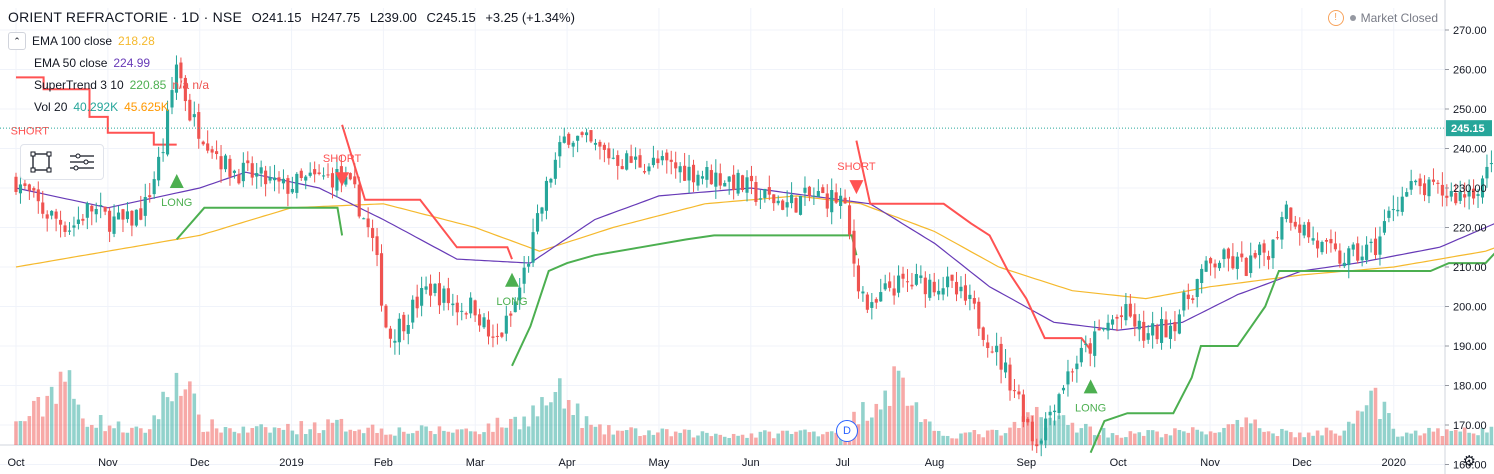  What do you see at coordinates (1399, 18) in the screenshot?
I see `market-status-text: Market Closed` at bounding box center [1399, 18].